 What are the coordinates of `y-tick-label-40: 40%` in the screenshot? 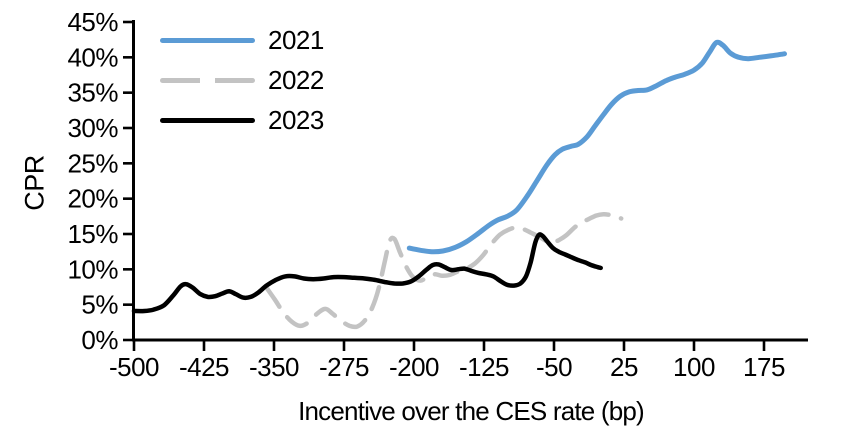 It's located at (92, 57).